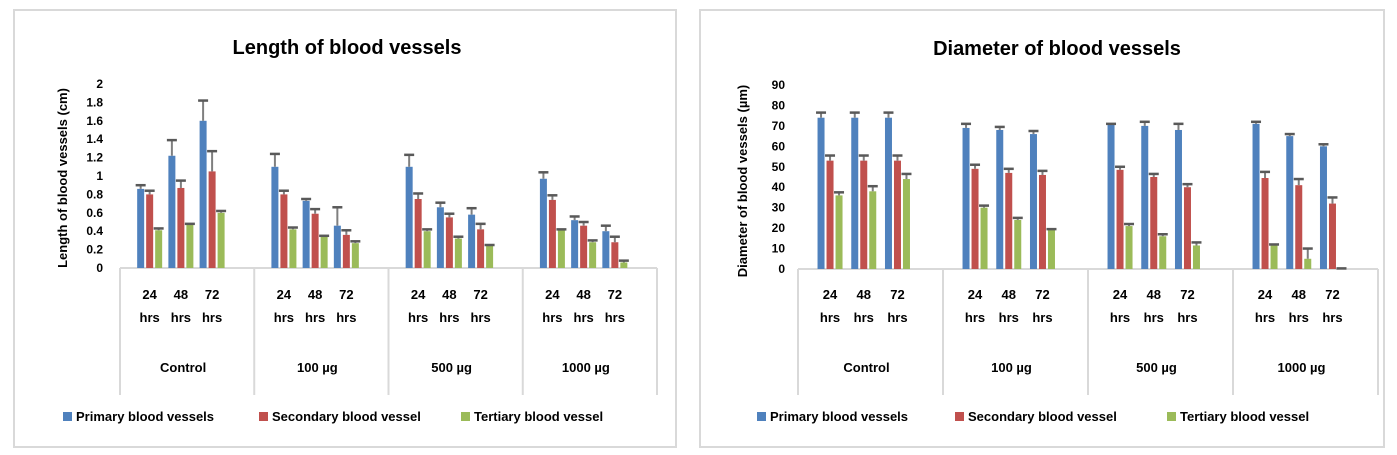 The width and height of the screenshot is (1397, 455). I want to click on y-tick-label: 0.8, so click(94, 194).